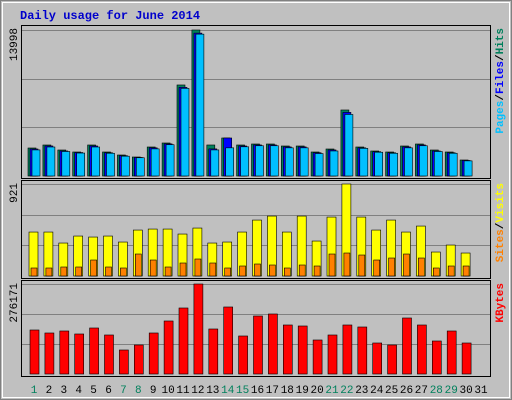 This screenshot has height=400, width=512. What do you see at coordinates (167, 391) in the screenshot?
I see `x-tick-label: 10` at bounding box center [167, 391].